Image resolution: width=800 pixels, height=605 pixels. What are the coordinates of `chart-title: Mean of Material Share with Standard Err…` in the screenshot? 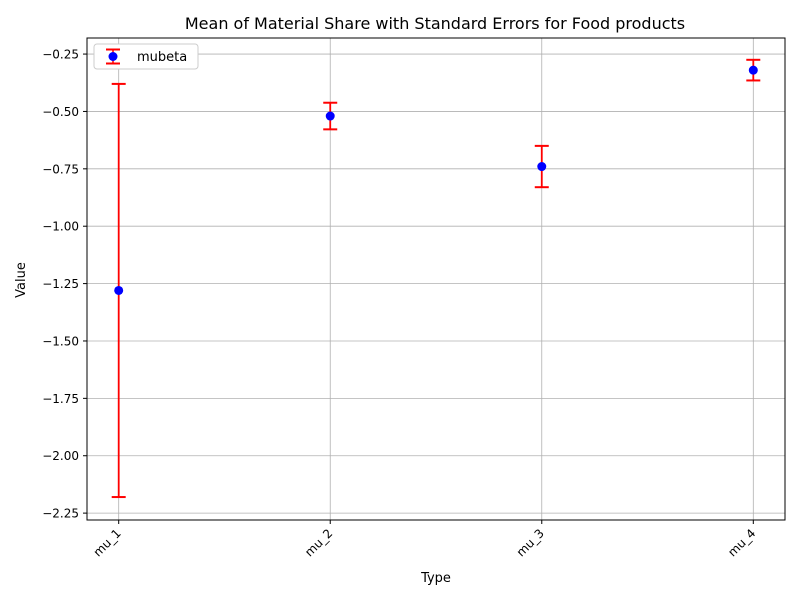 It's located at (435, 23).